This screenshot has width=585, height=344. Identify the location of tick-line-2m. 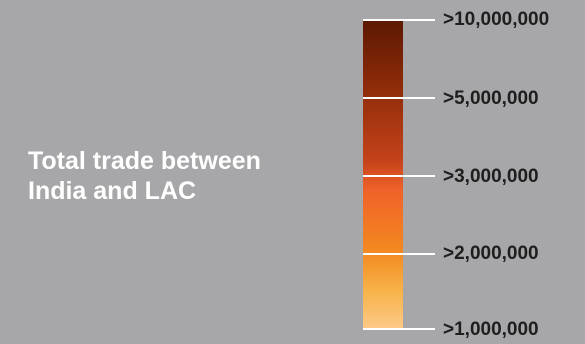
(399, 254).